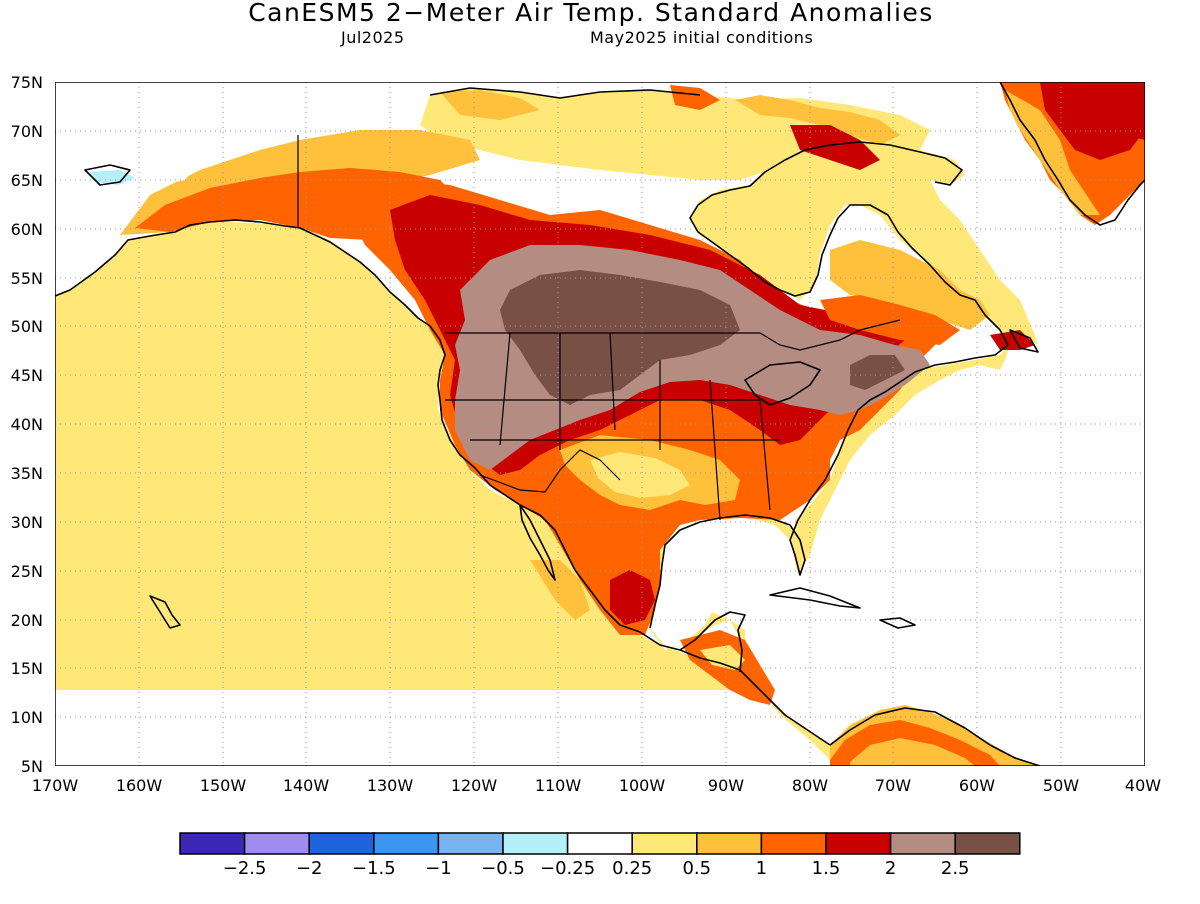 The width and height of the screenshot is (1200, 904). What do you see at coordinates (306, 785) in the screenshot?
I see `lon-tick: 140W` at bounding box center [306, 785].